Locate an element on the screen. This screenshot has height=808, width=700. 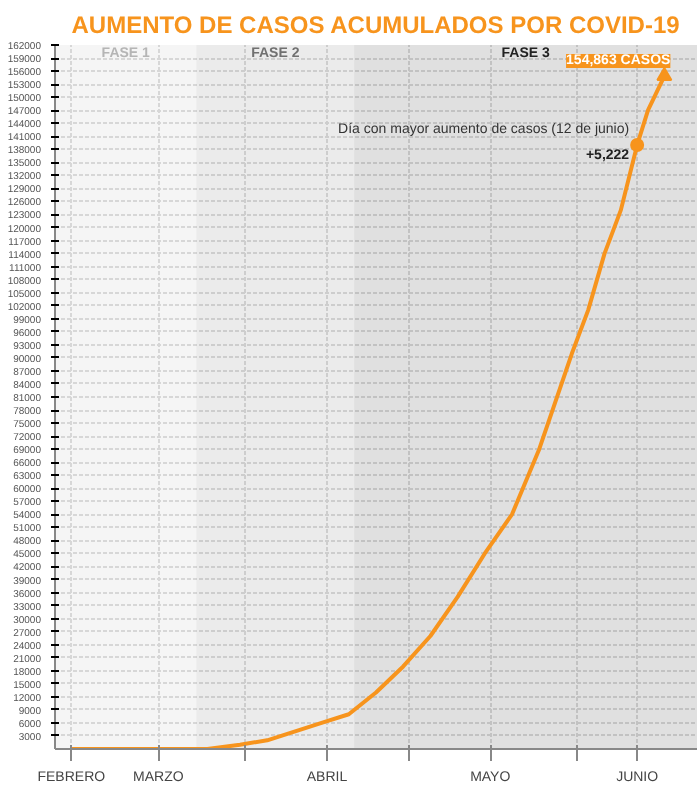
chart-title: AUMENTO DE CASOS ACUMULADOS POR COVID-19 is located at coordinates (376, 25).